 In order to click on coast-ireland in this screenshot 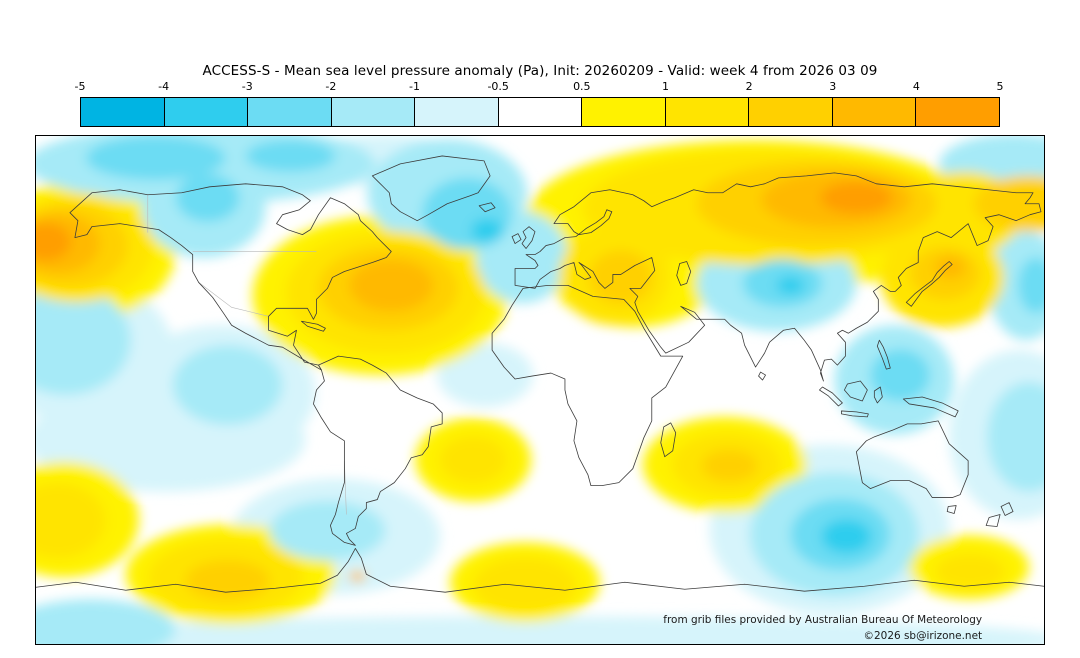, I will do `click(516, 238)`.